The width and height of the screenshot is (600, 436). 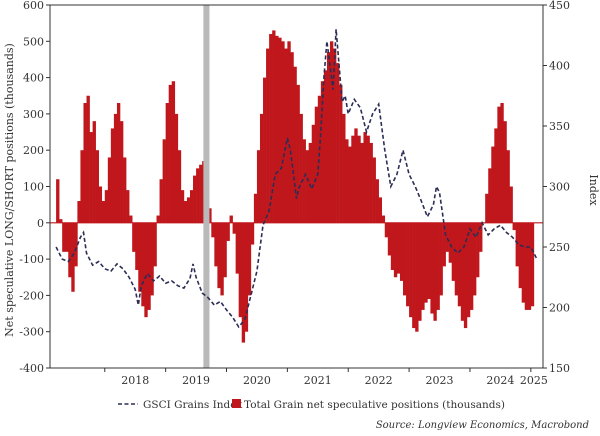 What do you see at coordinates (33, 114) in the screenshot?
I see `left-tick-label: 300` at bounding box center [33, 114].